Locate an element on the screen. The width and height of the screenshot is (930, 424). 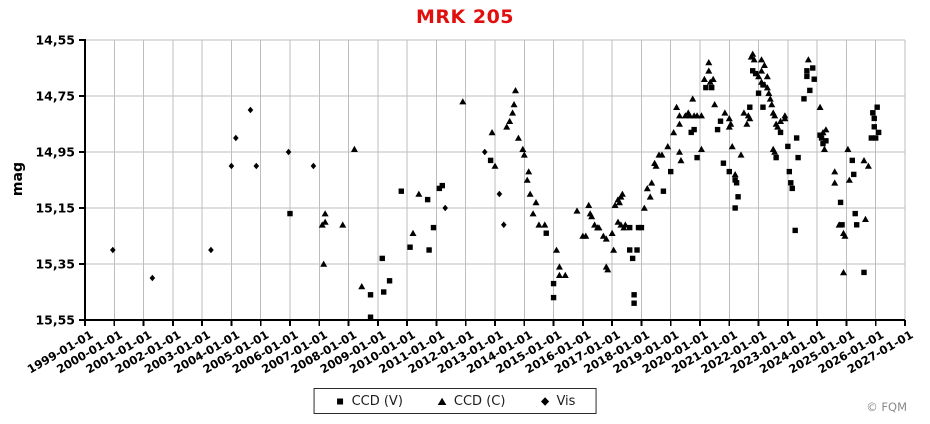
legend-item-ccd-v: CCD (V) is located at coordinates (369, 401).